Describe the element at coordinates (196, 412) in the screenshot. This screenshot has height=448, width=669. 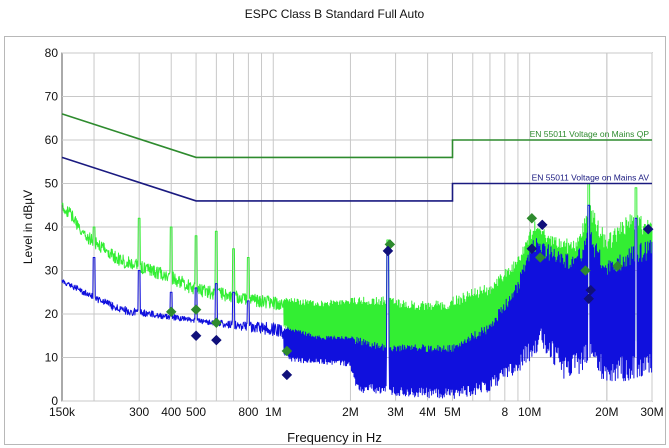
I see `x-tick-label: 500` at that location.